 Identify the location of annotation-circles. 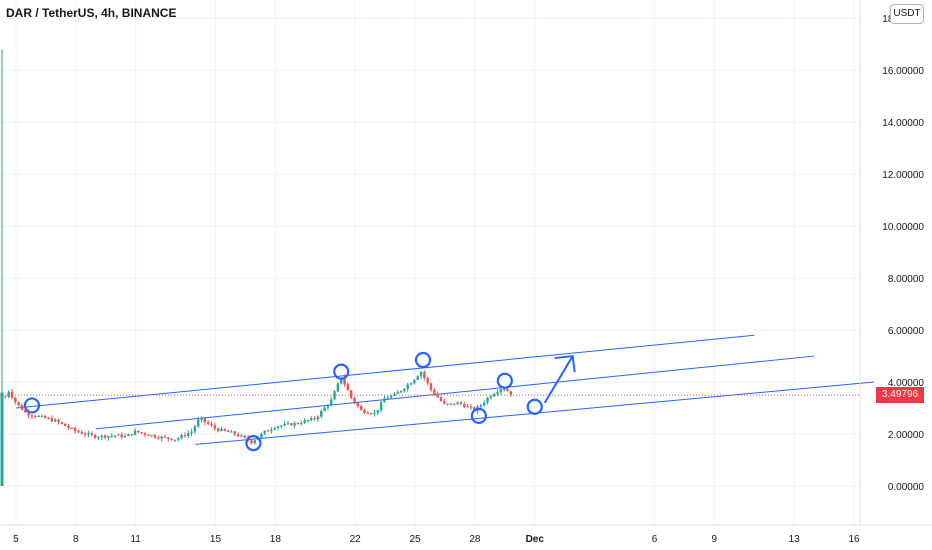
(283, 401).